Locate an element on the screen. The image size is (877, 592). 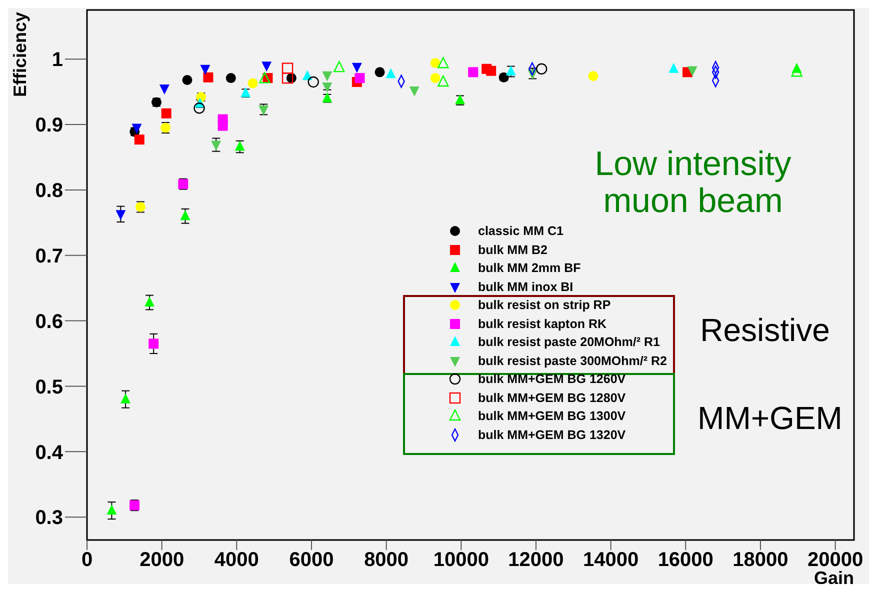
x-tick-label: 6000 is located at coordinates (311, 560).